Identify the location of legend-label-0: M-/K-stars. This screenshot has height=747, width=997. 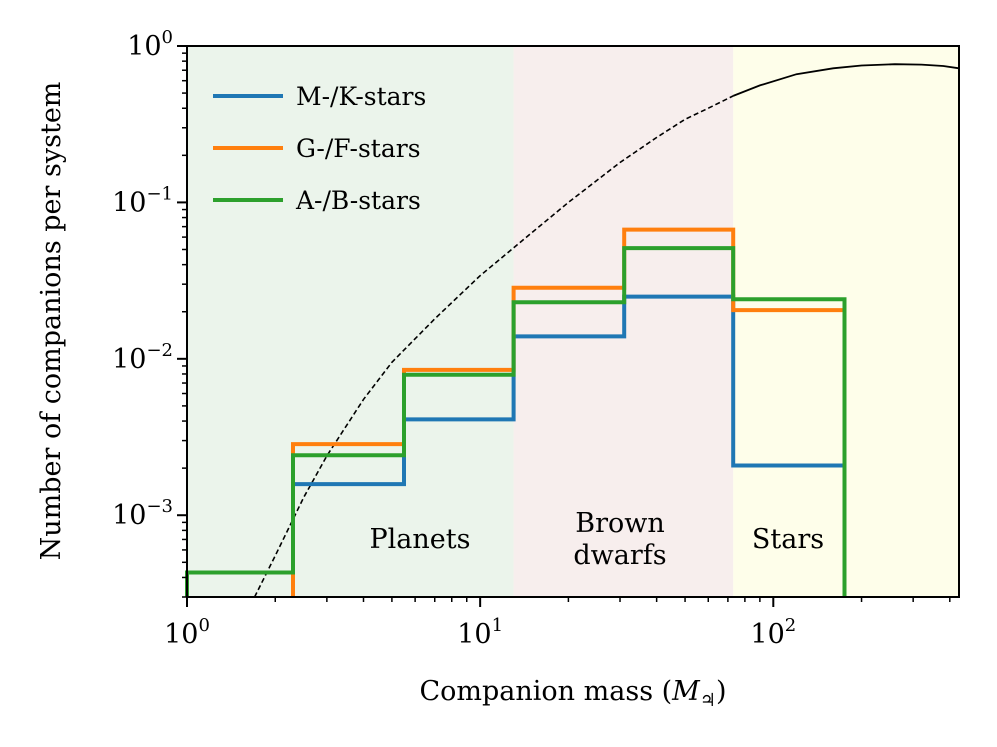
(361, 96).